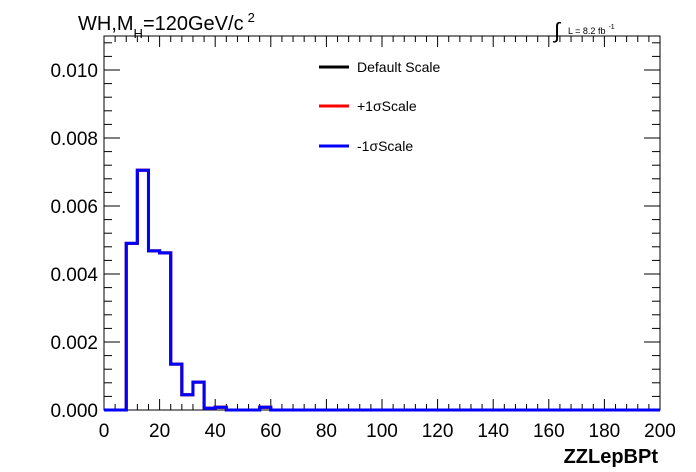 The height and width of the screenshot is (472, 696). What do you see at coordinates (660, 431) in the screenshot?
I see `x-tick-label: 200` at bounding box center [660, 431].